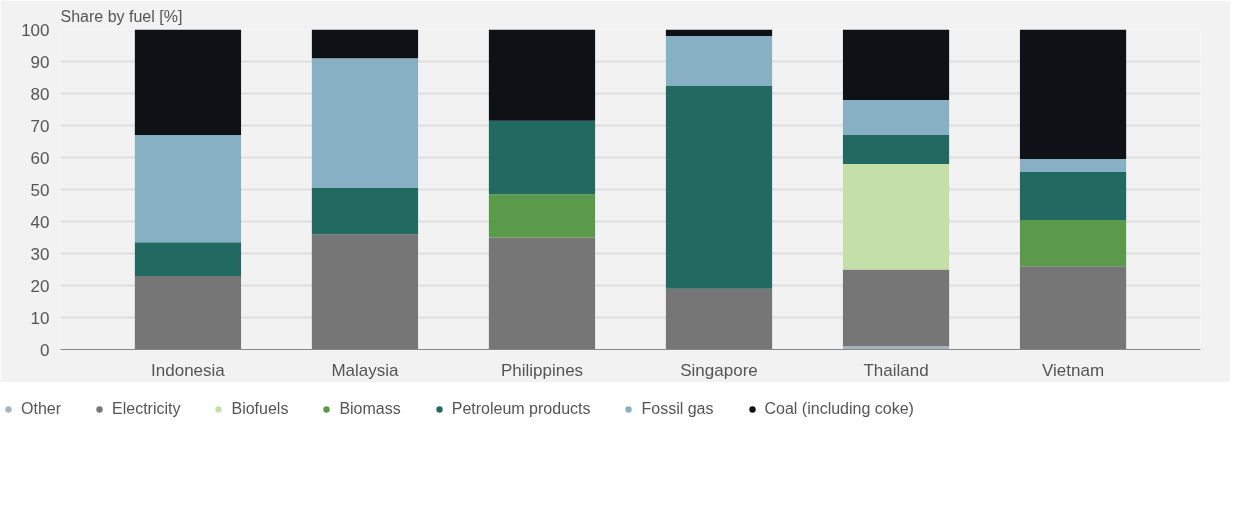 The width and height of the screenshot is (1259, 532). I want to click on y-tick-label: 30, so click(40, 254).